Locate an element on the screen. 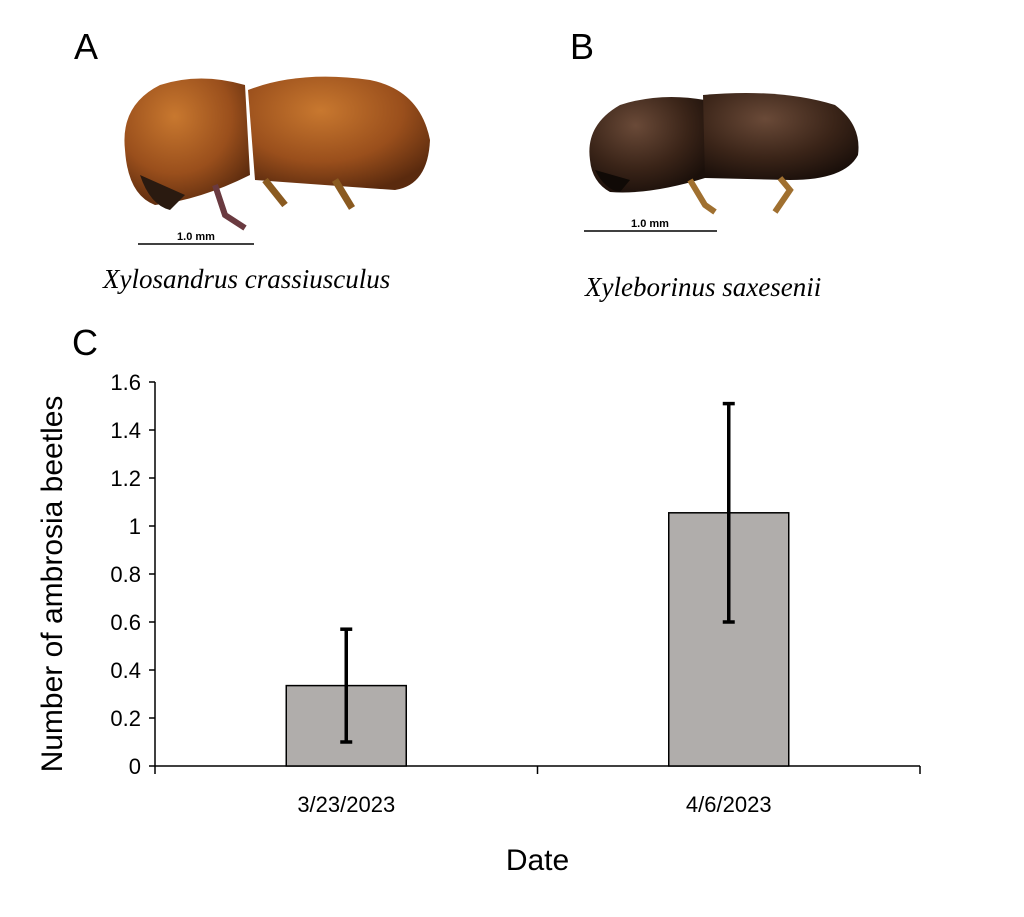 This screenshot has width=1024, height=917. scale-bar-label-a: 1.0 mm is located at coordinates (196, 237).